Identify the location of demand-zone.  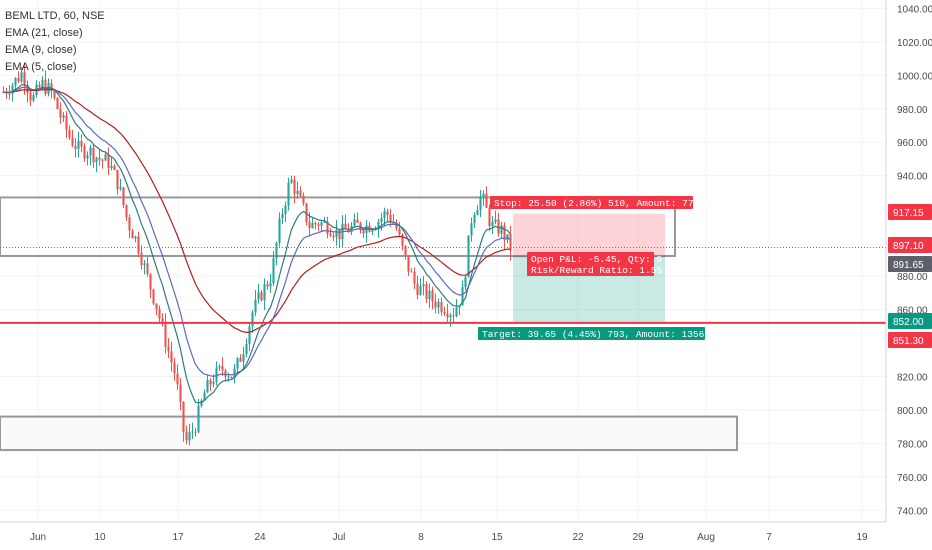
(369, 433).